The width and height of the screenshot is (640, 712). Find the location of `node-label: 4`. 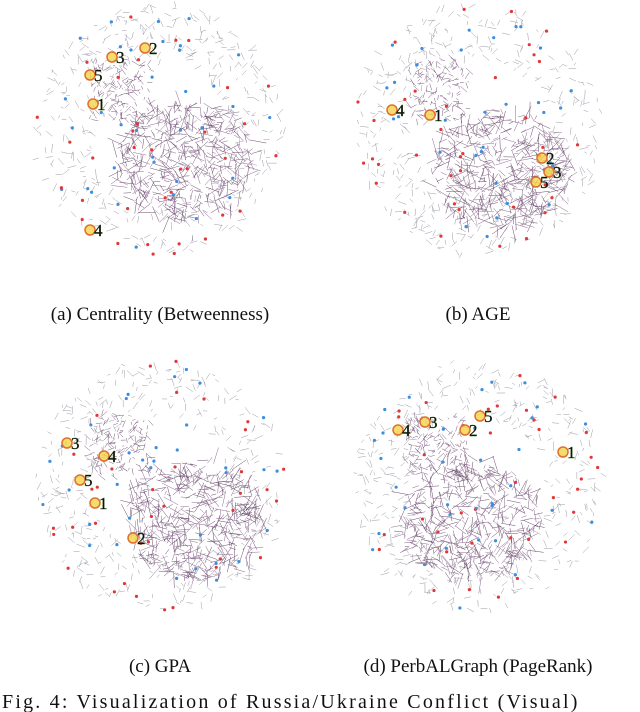

node-label: 4 is located at coordinates (406, 430).